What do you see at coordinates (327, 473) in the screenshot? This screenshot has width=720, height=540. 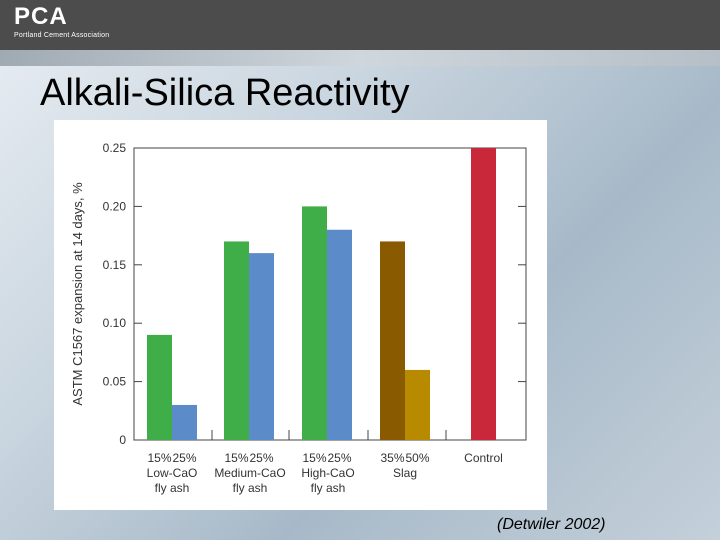 I see `category-label: High-CaO` at bounding box center [327, 473].